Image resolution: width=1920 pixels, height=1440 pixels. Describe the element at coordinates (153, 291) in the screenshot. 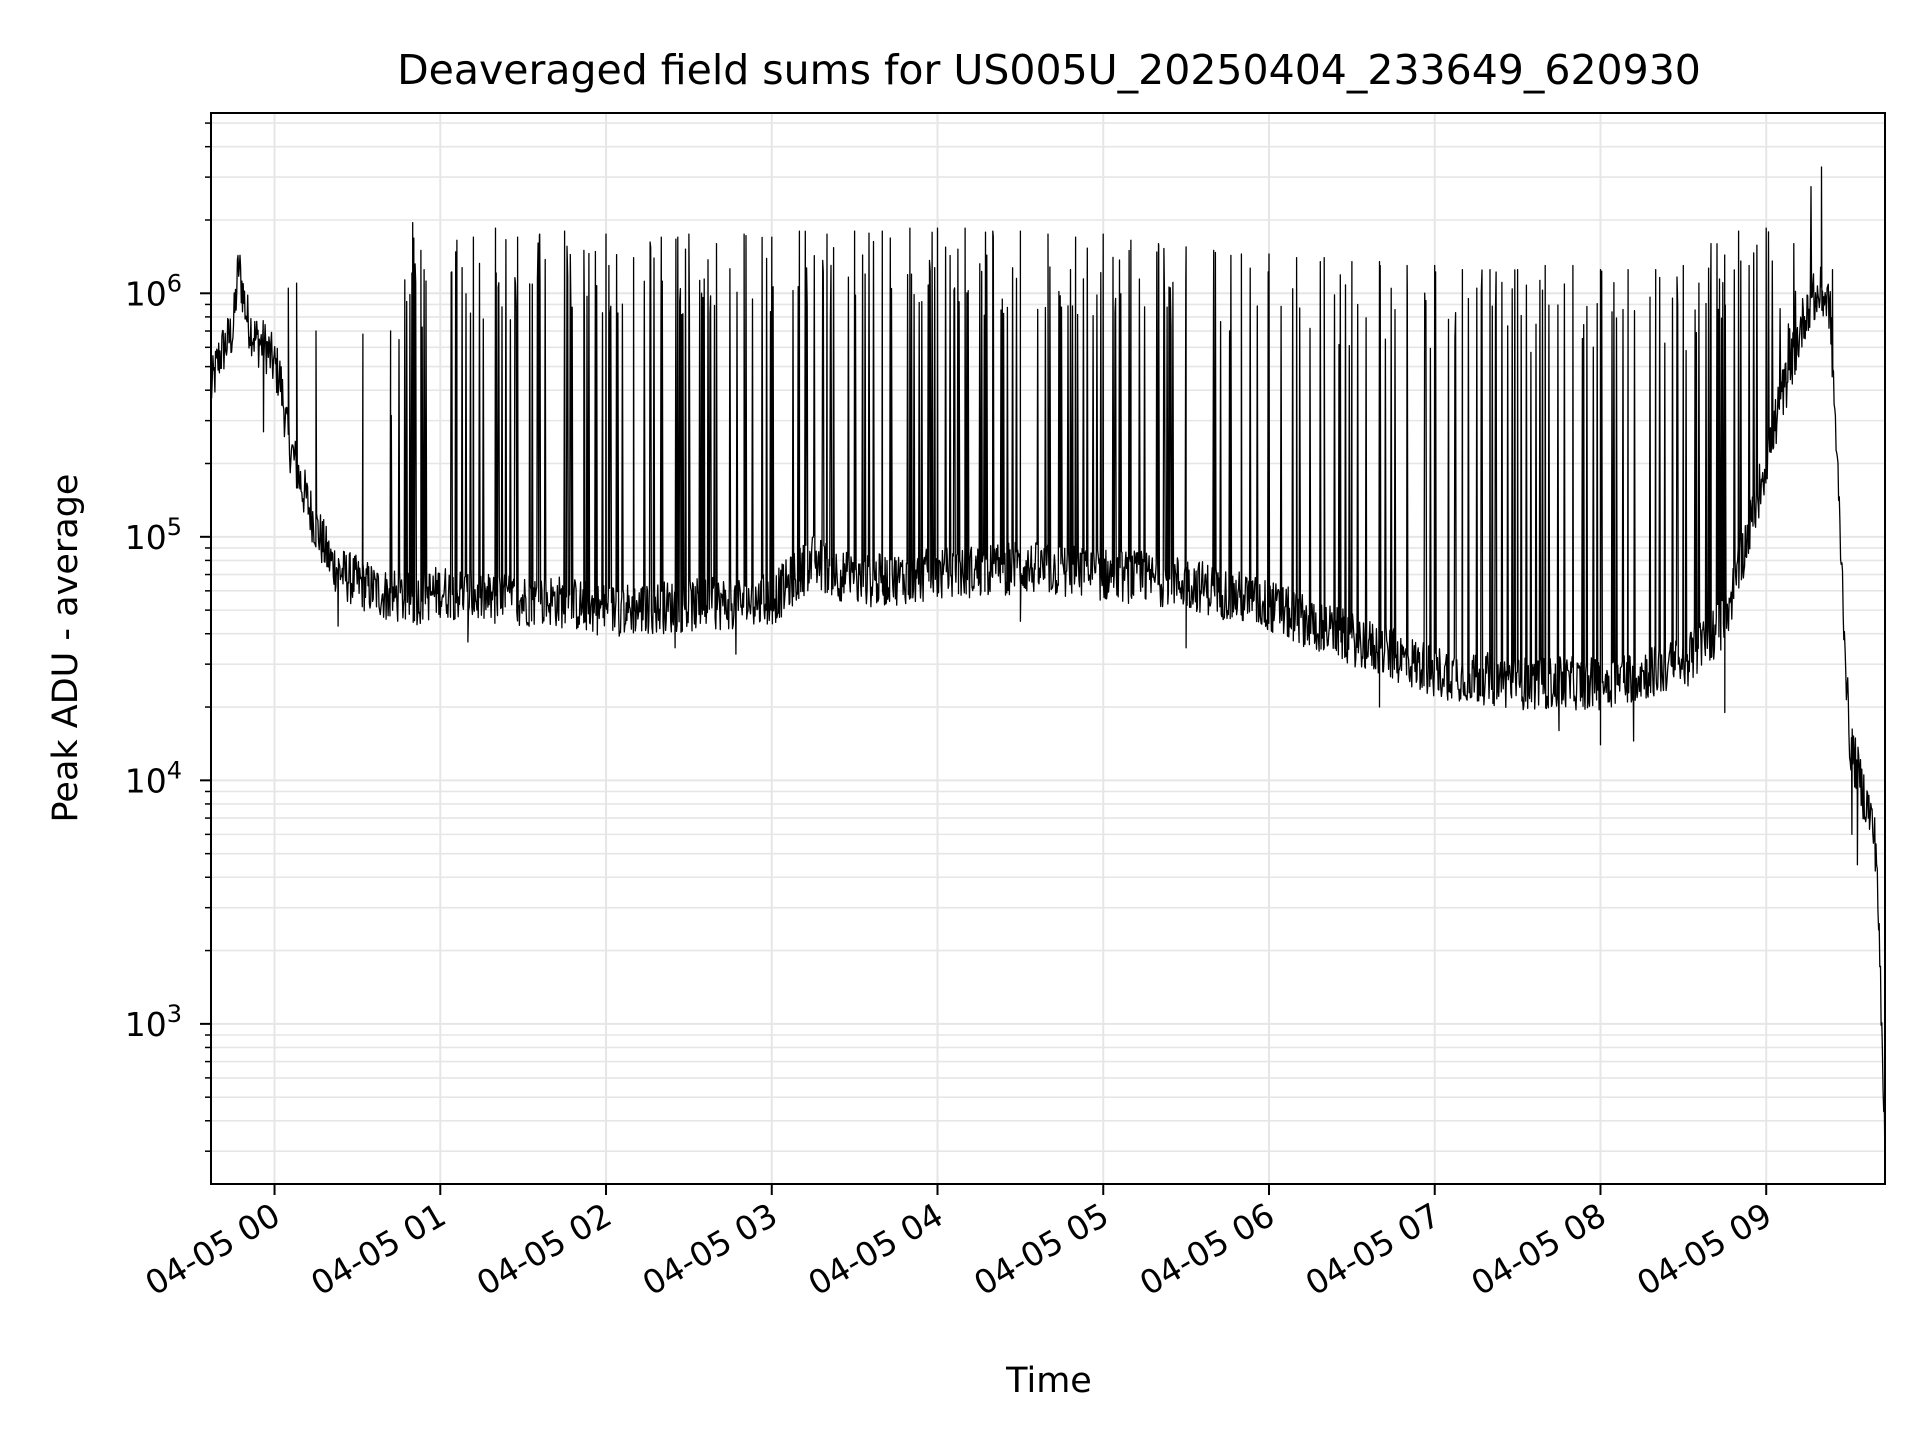

I see `y-tick-label: 10⁶` at that location.